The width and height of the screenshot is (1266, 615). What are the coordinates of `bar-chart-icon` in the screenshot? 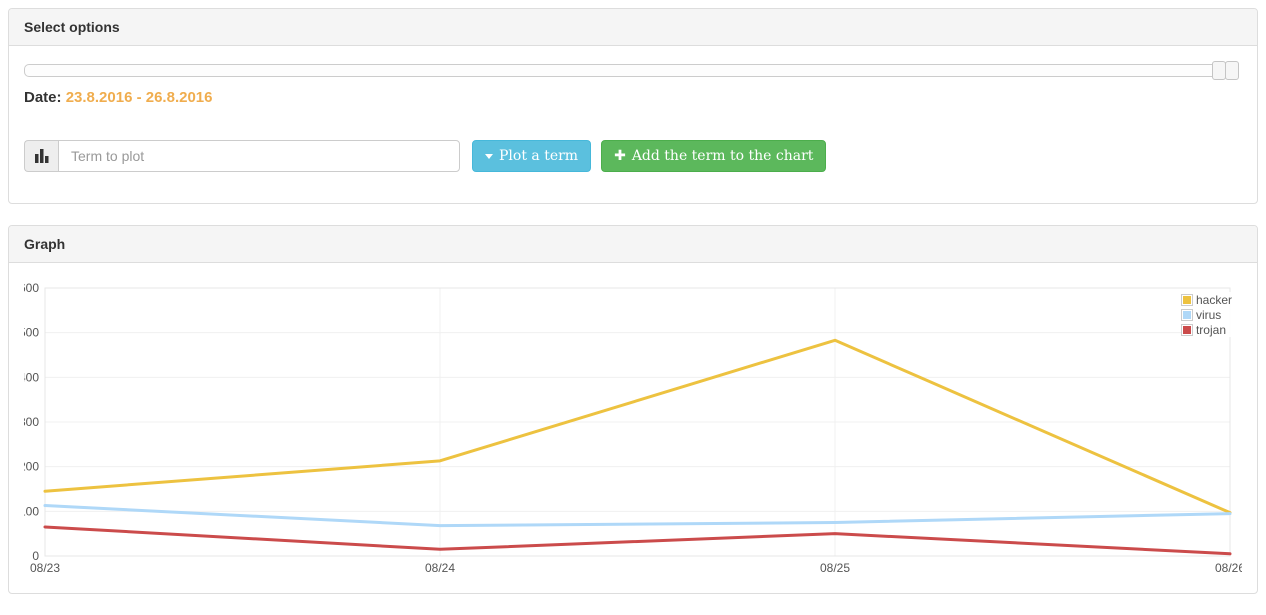 It's located at (41, 156).